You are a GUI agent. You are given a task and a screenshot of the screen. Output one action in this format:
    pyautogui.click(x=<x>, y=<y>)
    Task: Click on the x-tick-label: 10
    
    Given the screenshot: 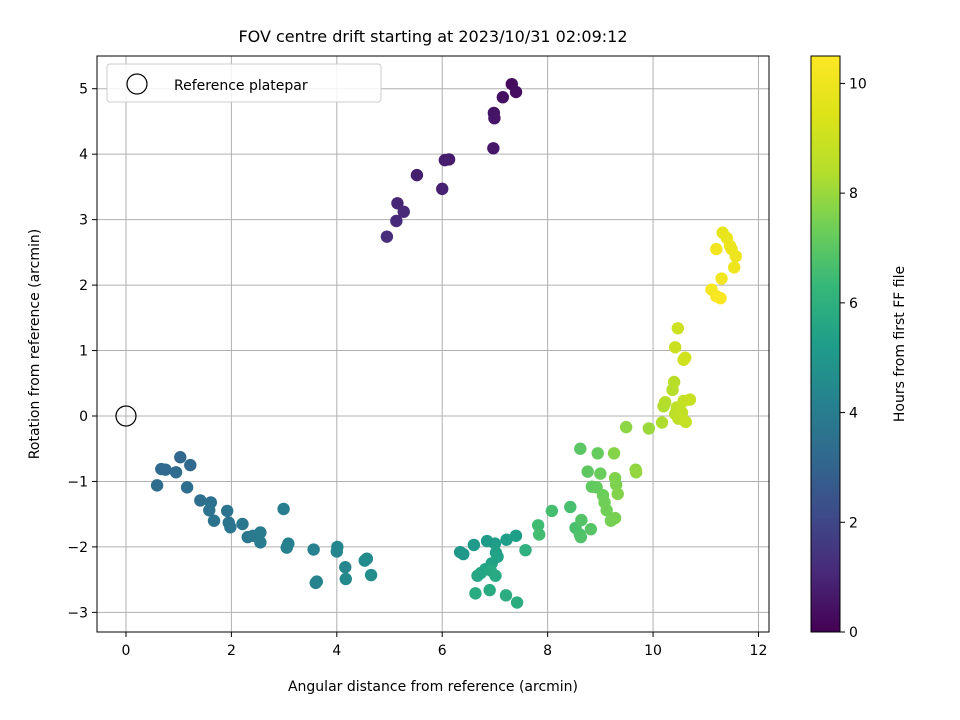 What is the action you would take?
    pyautogui.click(x=653, y=651)
    